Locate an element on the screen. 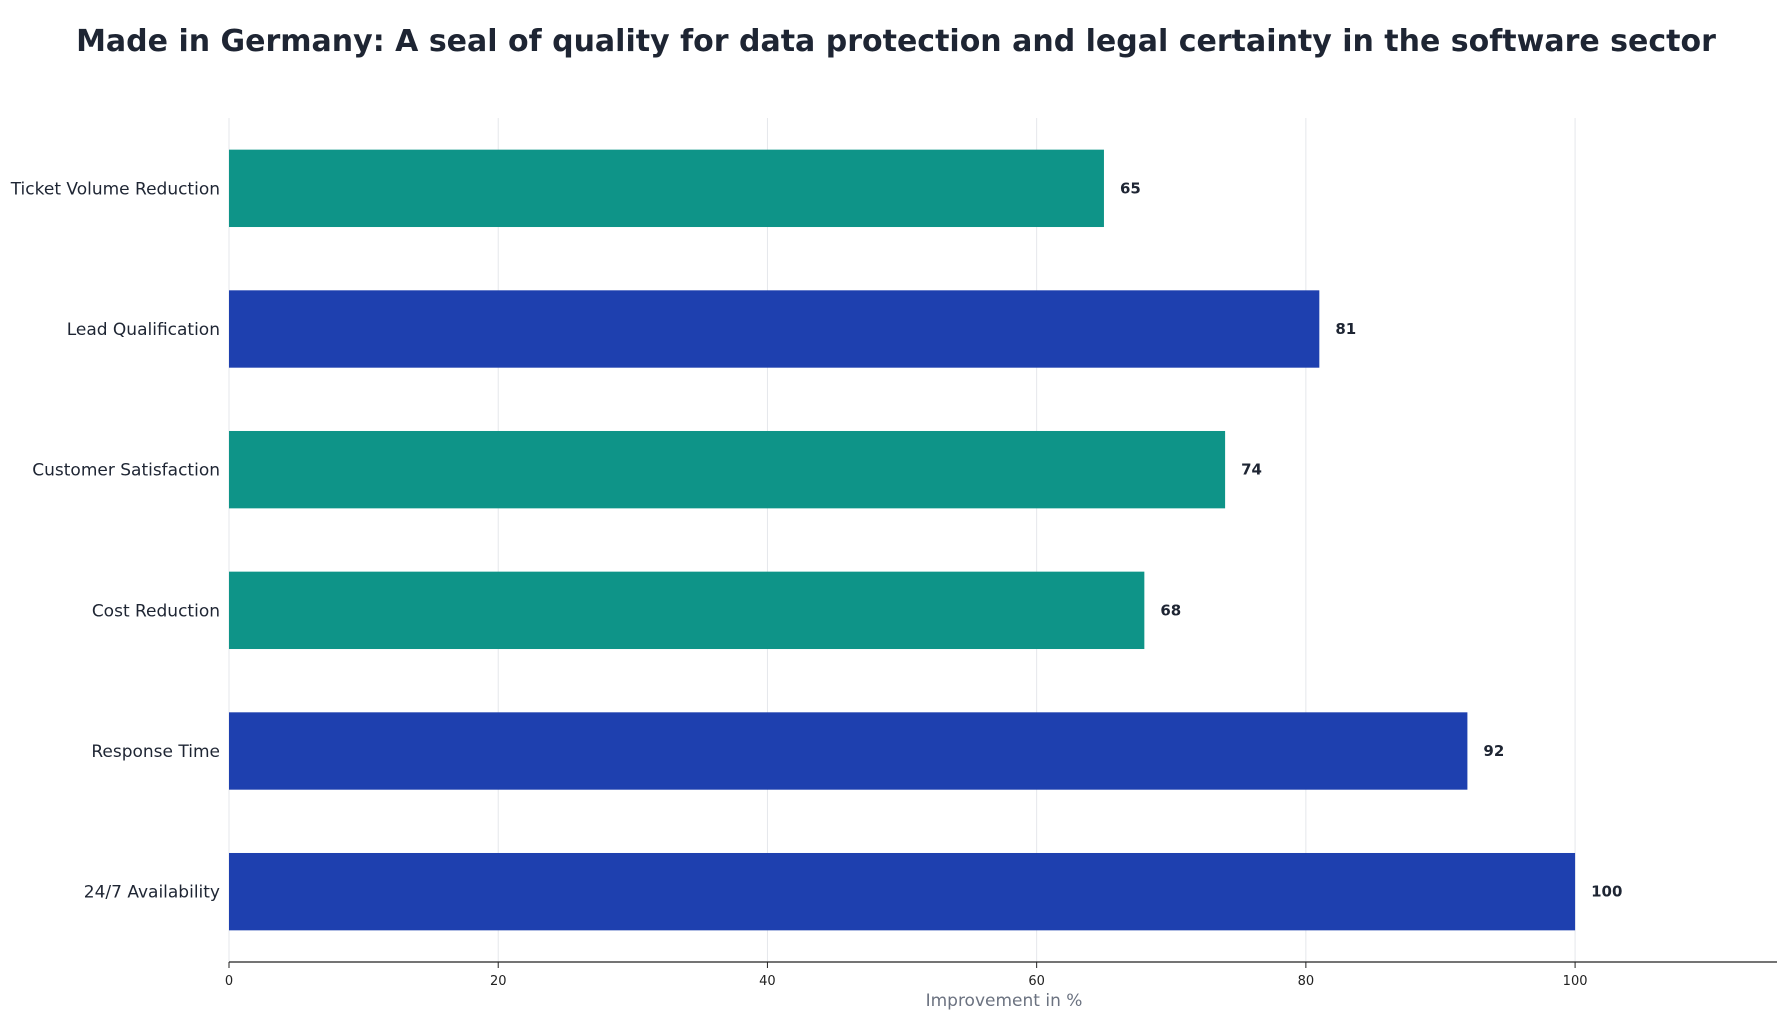 This screenshot has width=1792, height=1024. x-axis: 0 20 40 60 80 100 is located at coordinates (1001, 975).